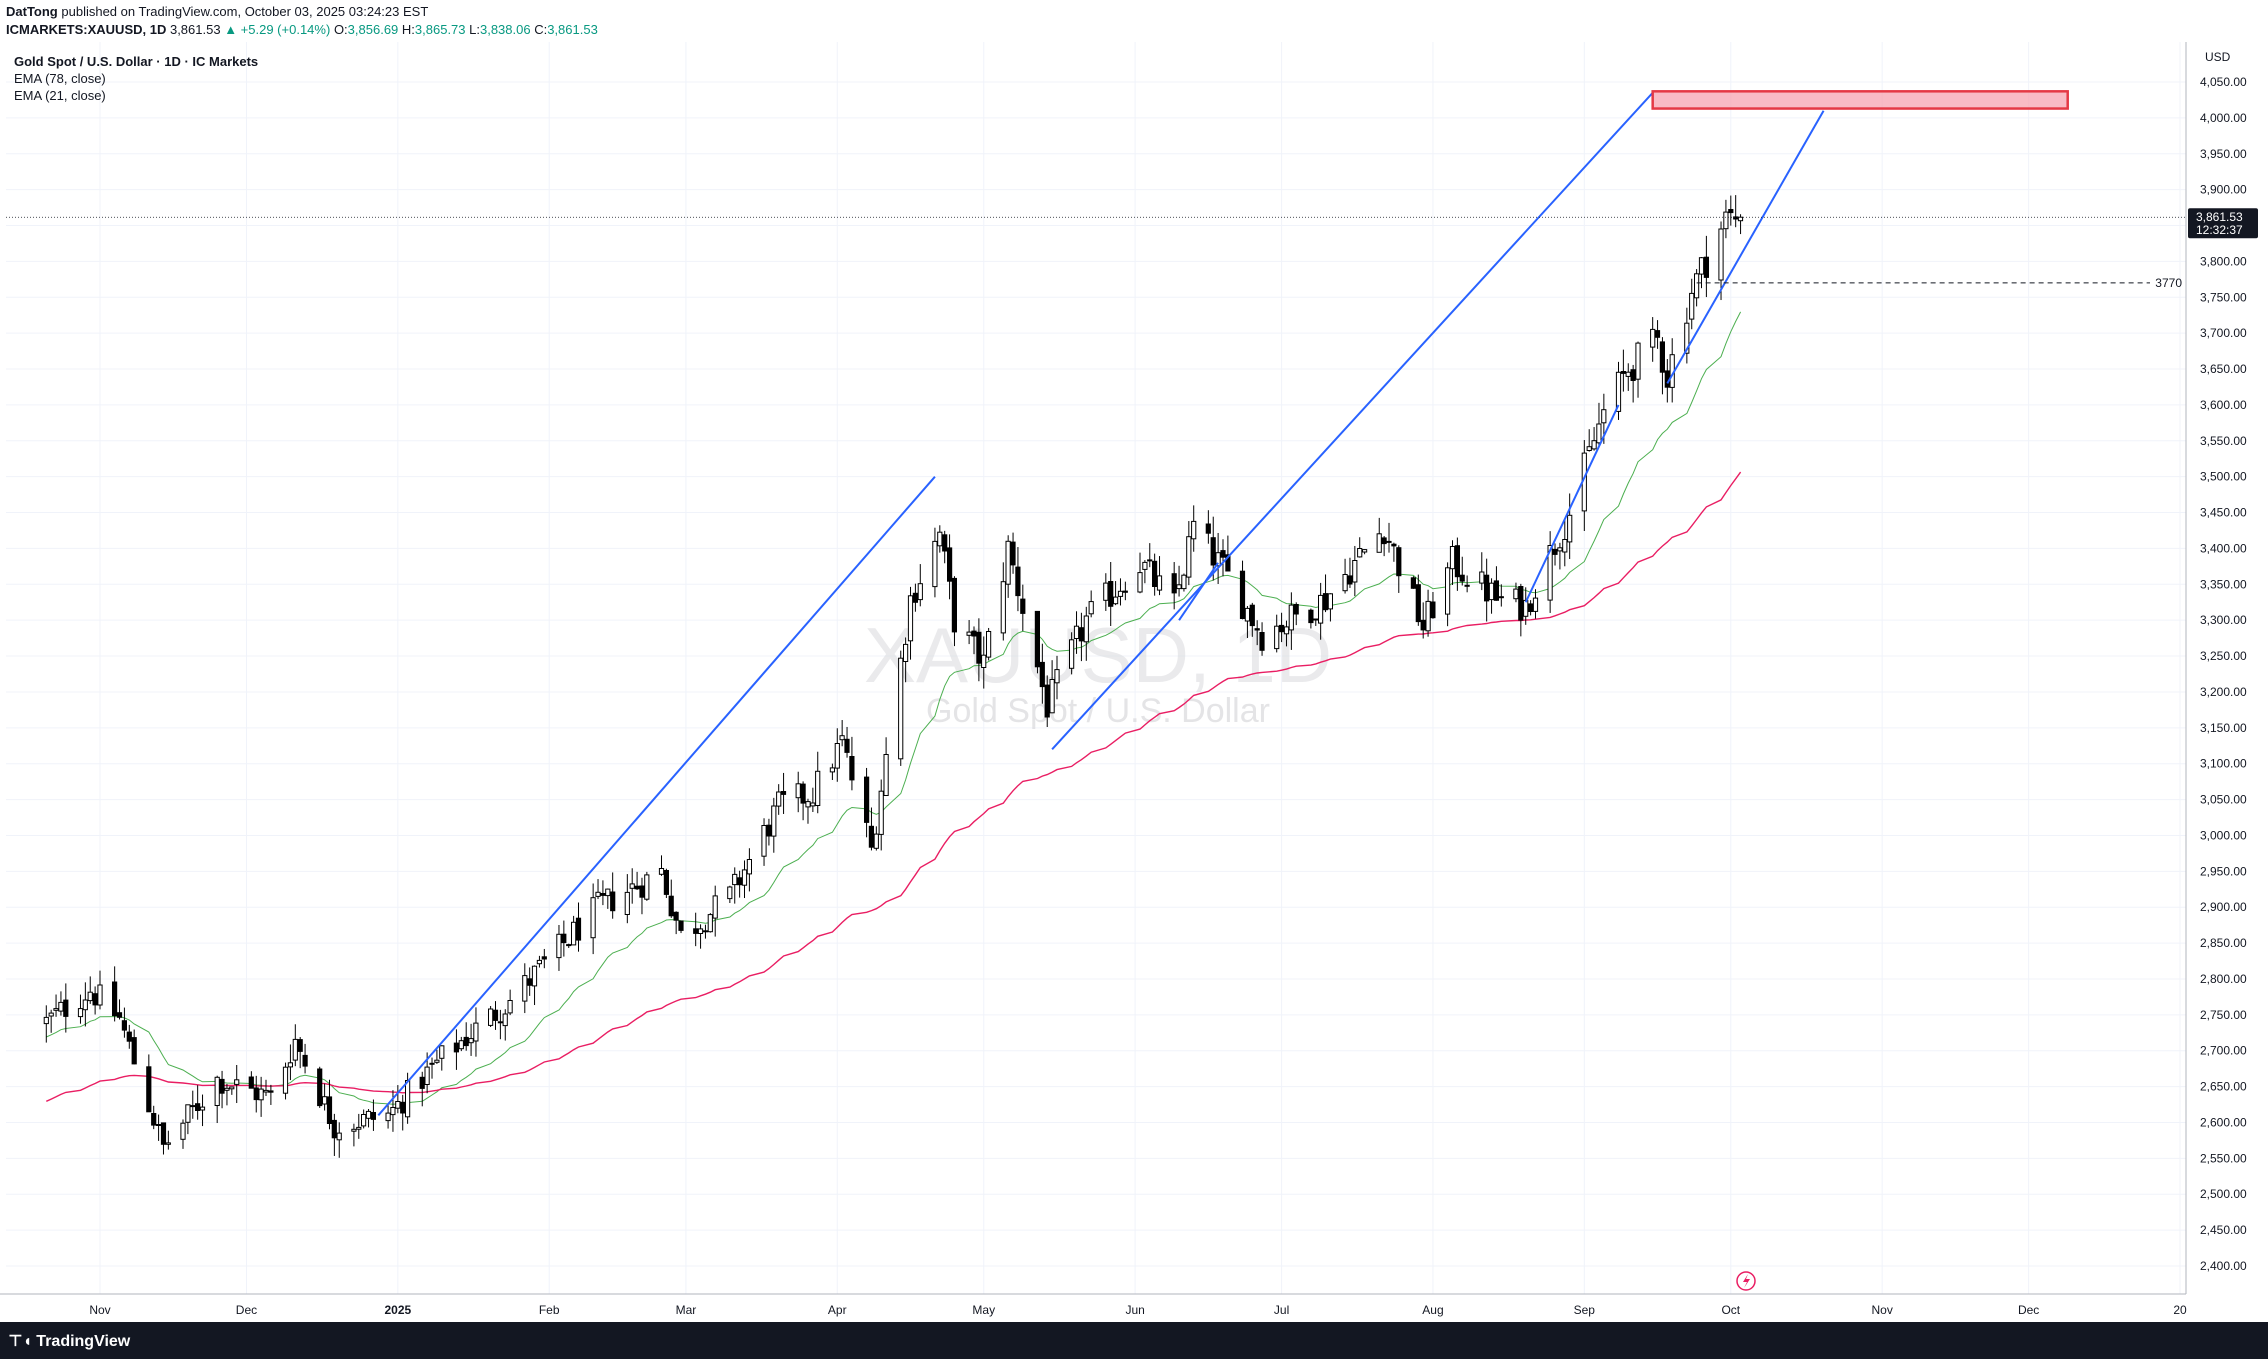  I want to click on y-tick-label: 3,000.00, so click(2223, 835).